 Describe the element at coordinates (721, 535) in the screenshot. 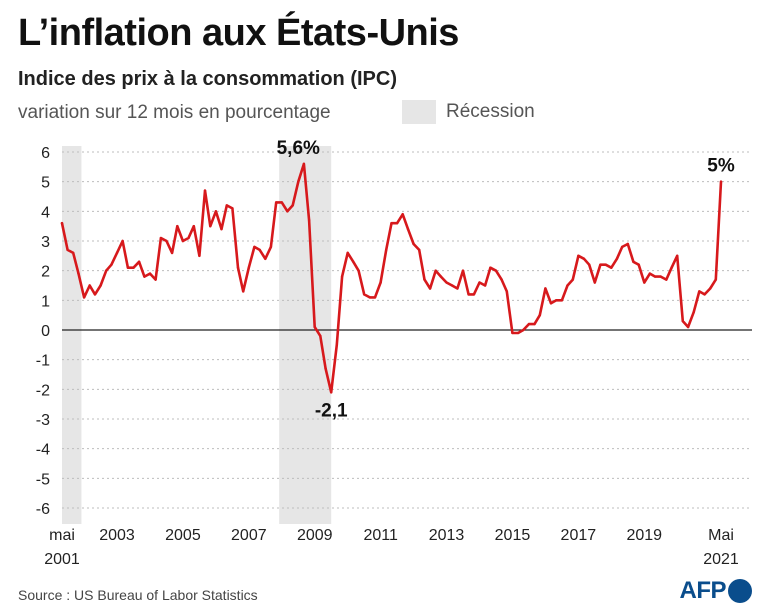

I see `x-tick-label: Mai` at that location.